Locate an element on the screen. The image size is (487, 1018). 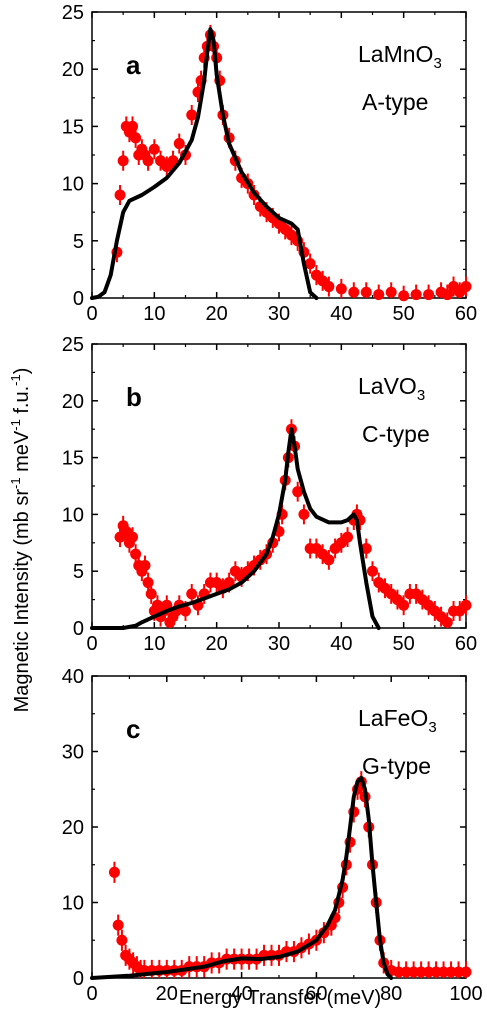
compound-label-main: LaVO is located at coordinates (387, 386).